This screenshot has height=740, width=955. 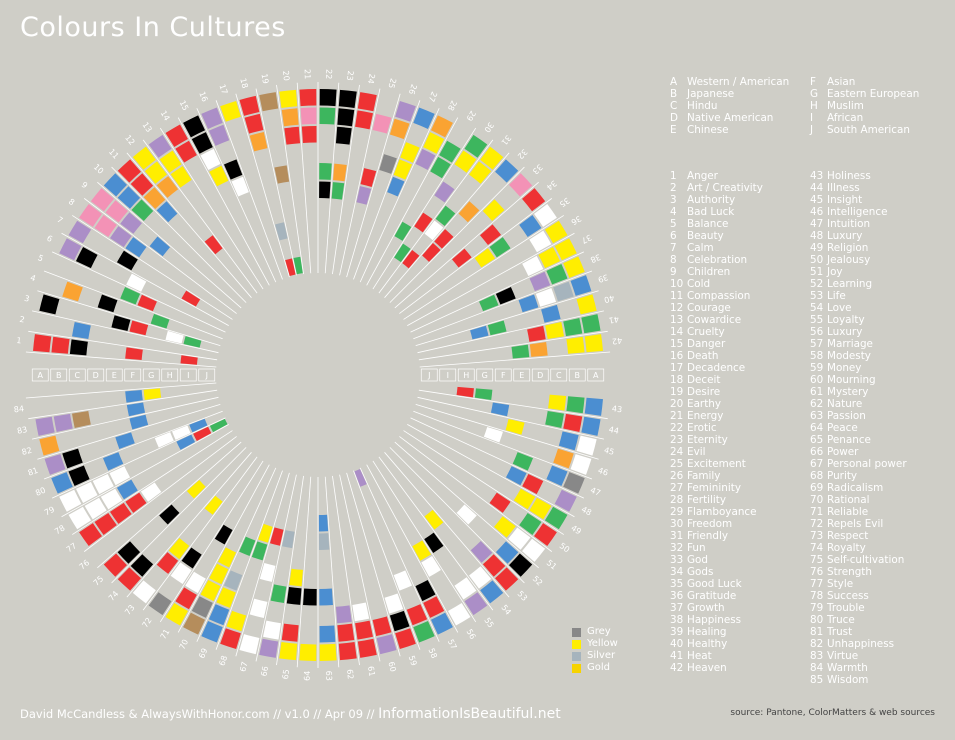 What do you see at coordinates (575, 220) in the screenshot?
I see `meaning-number-label: 36` at bounding box center [575, 220].